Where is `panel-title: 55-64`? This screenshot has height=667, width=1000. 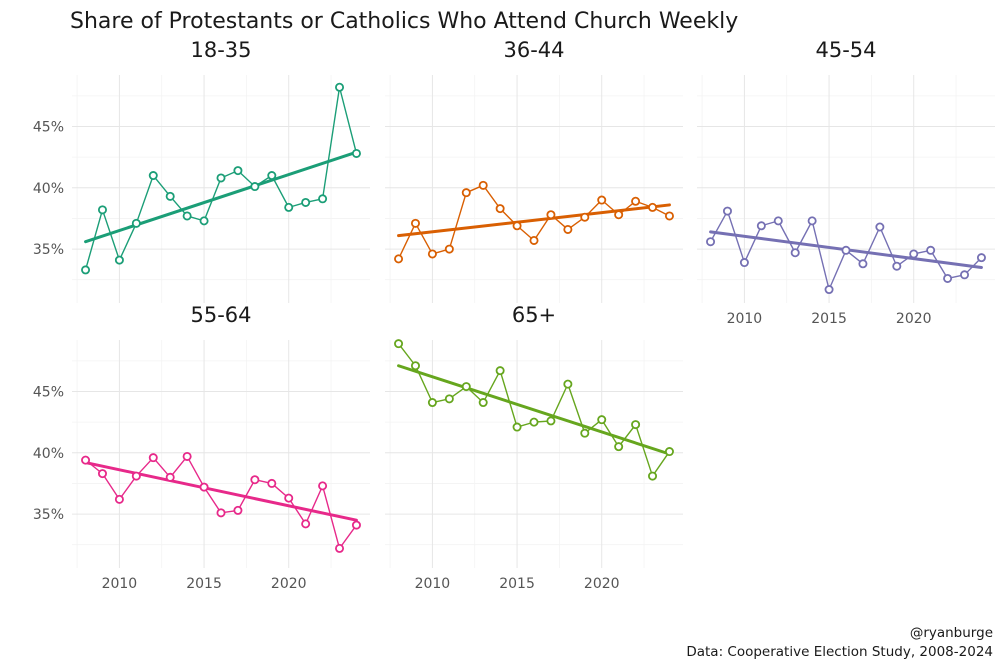
panel-title: 55-64 is located at coordinates (220, 315).